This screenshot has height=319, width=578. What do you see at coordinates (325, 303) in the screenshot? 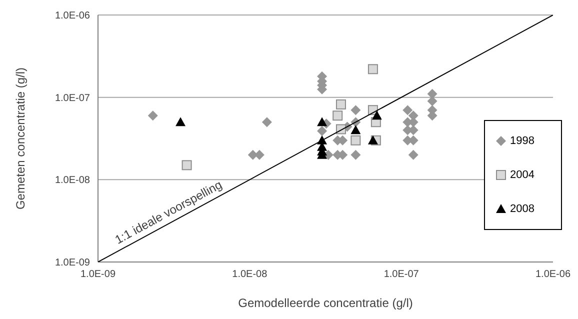
I see `x-axis-title: Gemodelleerde concentratie (g/l)` at bounding box center [325, 303].